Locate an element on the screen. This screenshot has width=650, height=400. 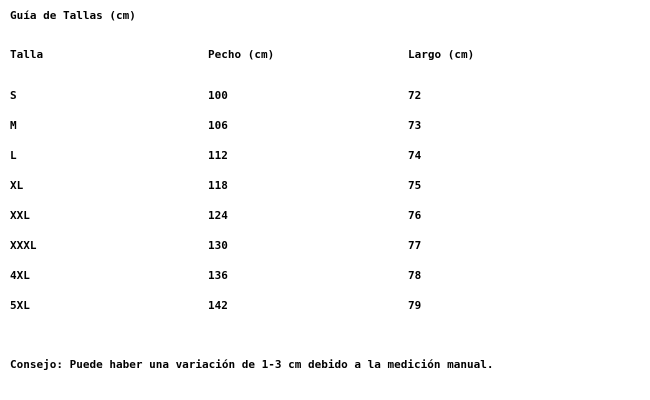
chest-cell: 118 is located at coordinates (218, 185).